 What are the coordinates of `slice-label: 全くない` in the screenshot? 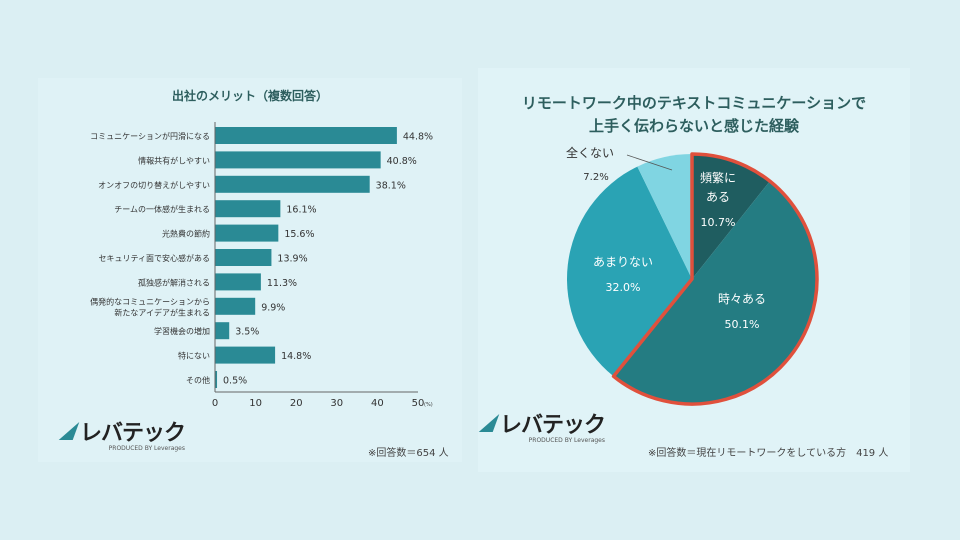 It's located at (590, 152).